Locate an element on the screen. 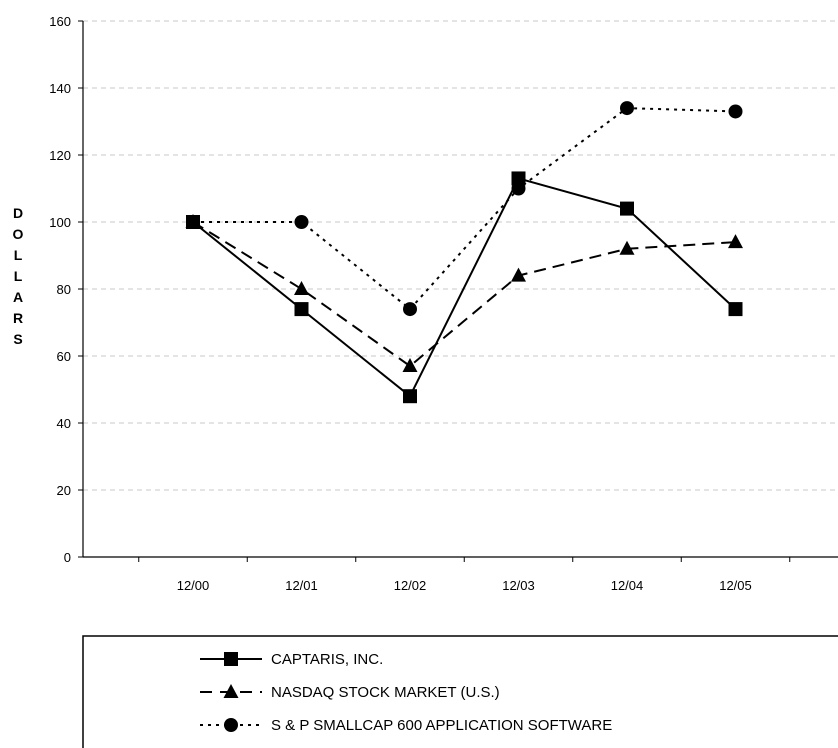  y-axis-label-letter: R is located at coordinates (18, 318).